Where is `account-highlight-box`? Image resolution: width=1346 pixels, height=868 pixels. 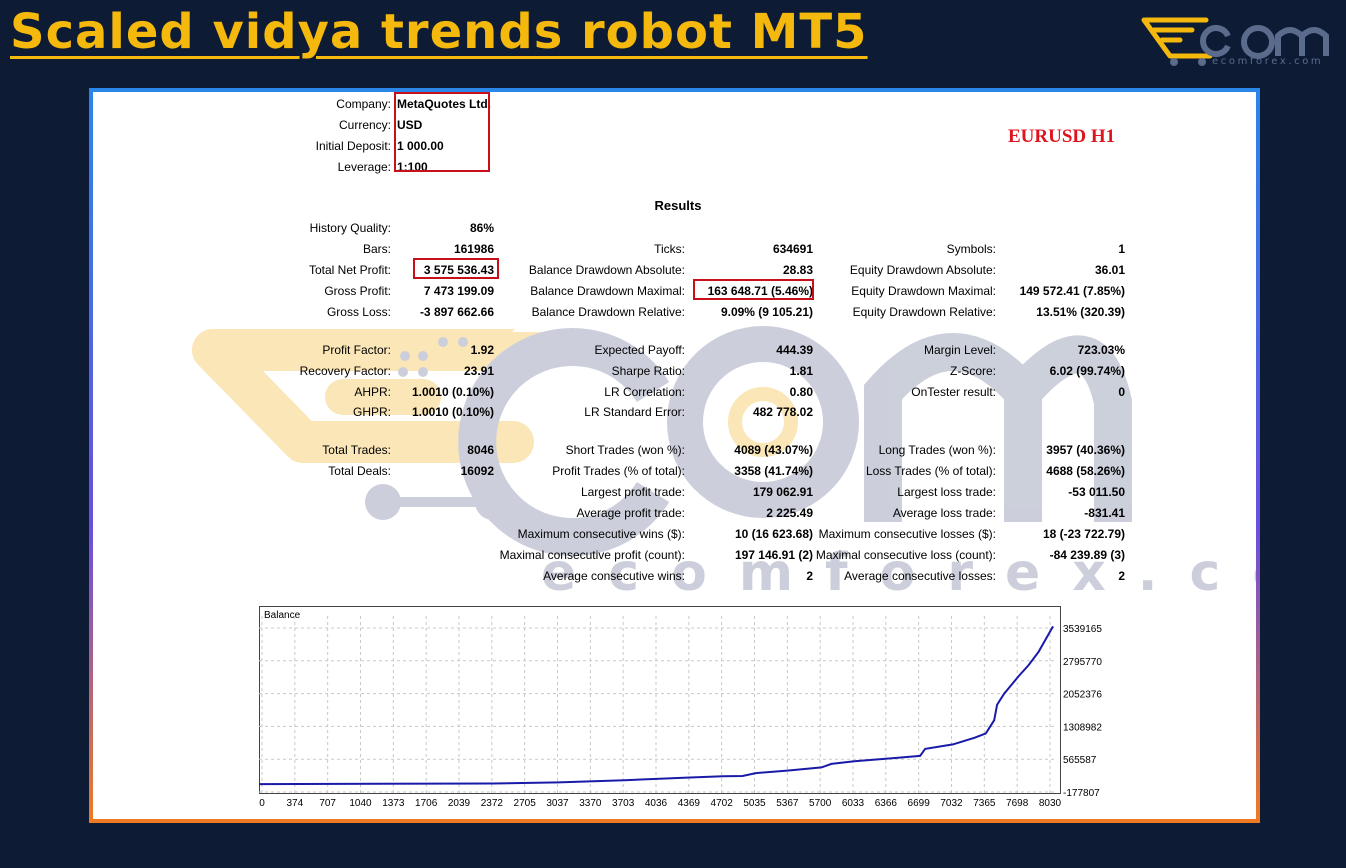
account-highlight-box is located at coordinates (442, 132).